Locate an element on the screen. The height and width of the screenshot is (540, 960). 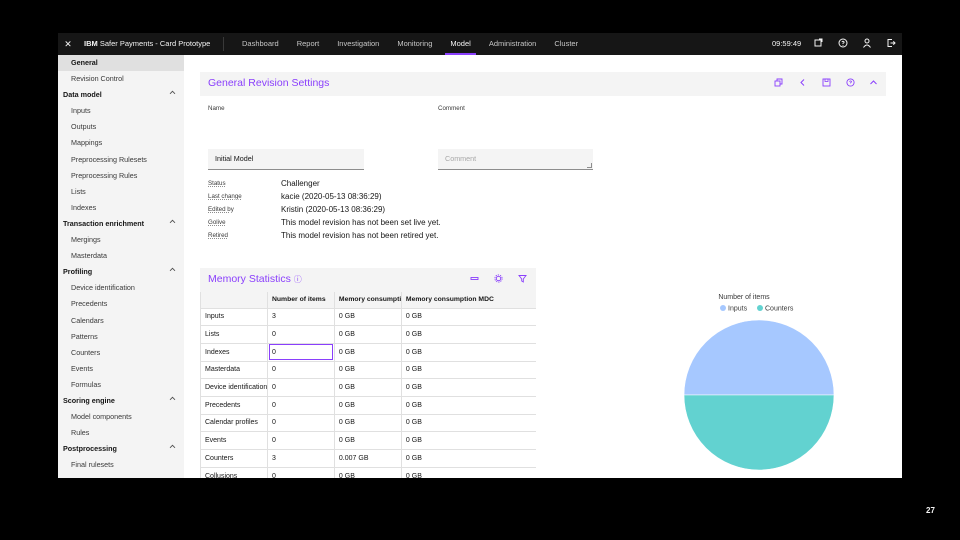
sidebar-group-postprocessing: Postprocessing is located at coordinates (121, 449).